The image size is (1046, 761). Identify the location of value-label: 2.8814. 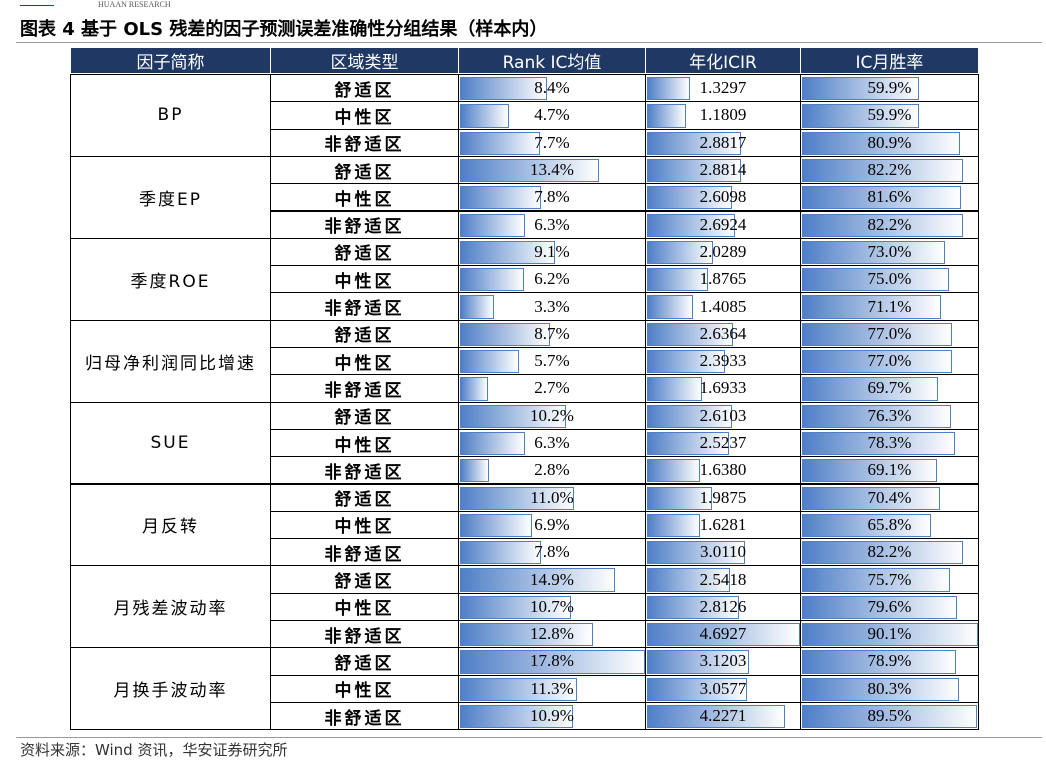
(723, 170).